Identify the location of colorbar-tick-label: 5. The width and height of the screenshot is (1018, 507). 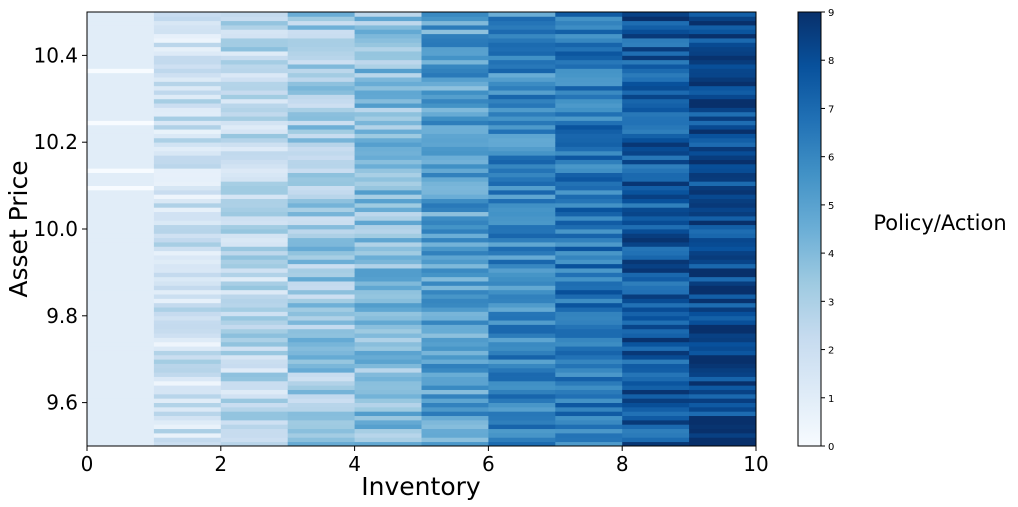
(831, 206).